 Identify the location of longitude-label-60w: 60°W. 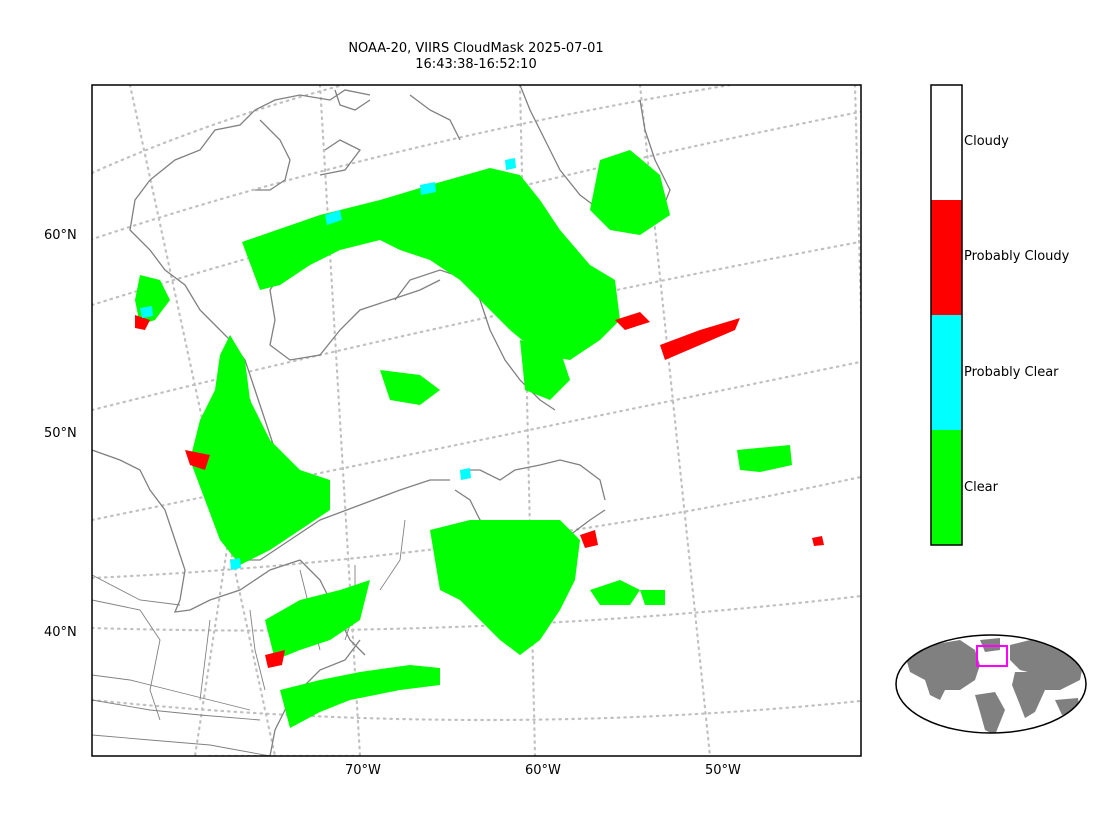
(543, 770).